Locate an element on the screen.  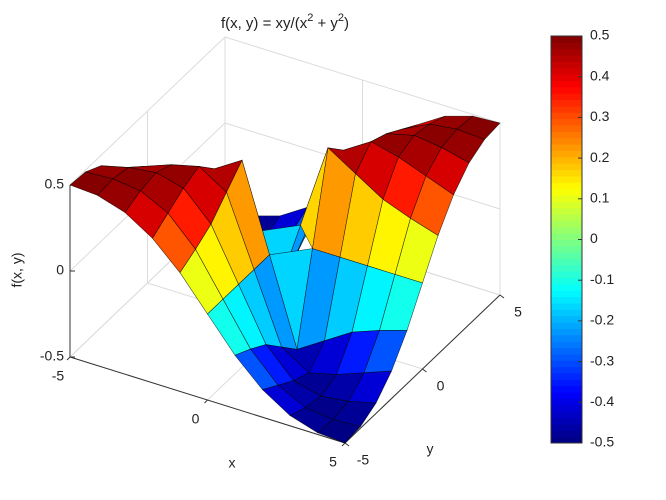
colorbar-tick-label: 0.1 is located at coordinates (600, 198).